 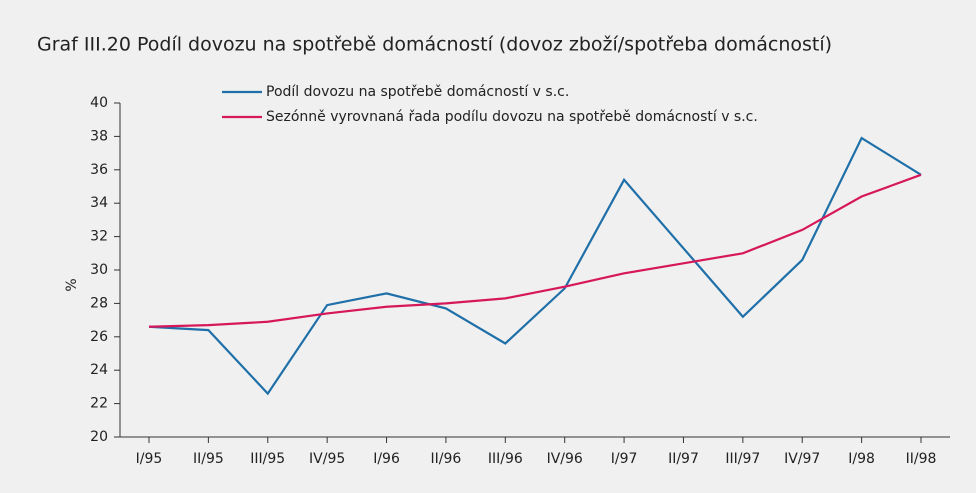 What do you see at coordinates (742, 459) in the screenshot?
I see `x-tick-label: III/97` at bounding box center [742, 459].